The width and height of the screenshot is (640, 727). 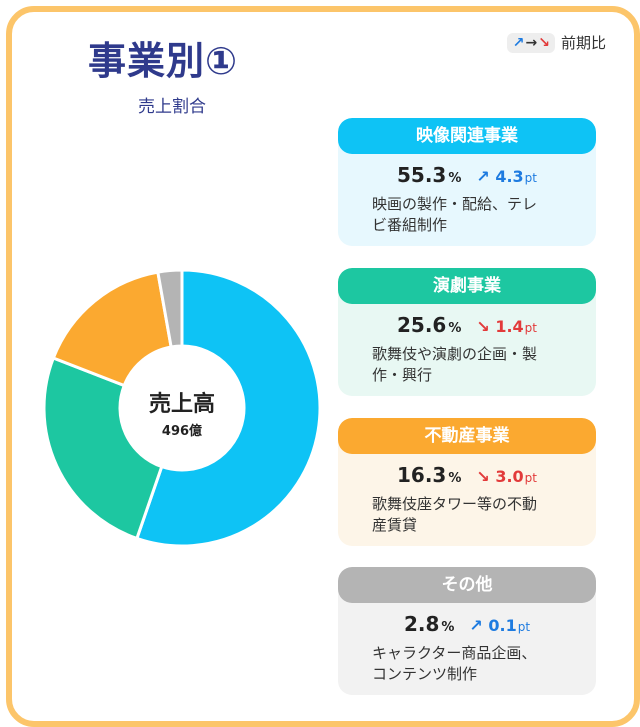 What do you see at coordinates (421, 325) in the screenshot?
I see `segment-share: 25.6` at bounding box center [421, 325].